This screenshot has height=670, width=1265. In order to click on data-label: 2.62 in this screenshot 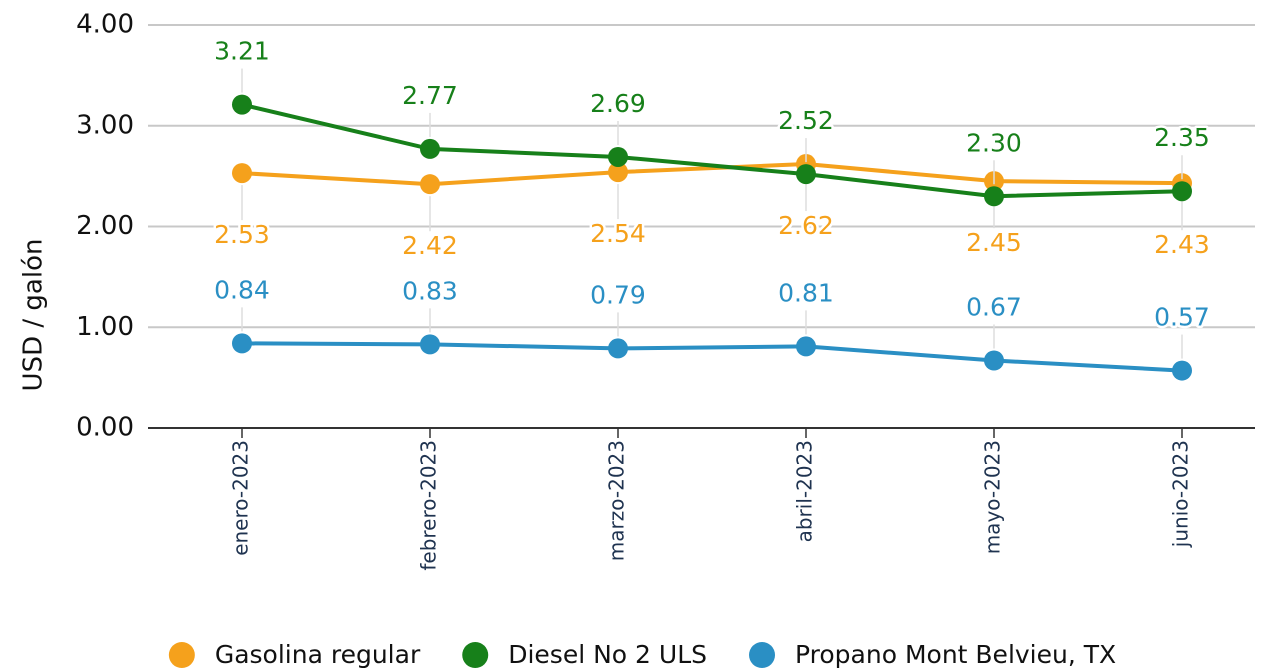, I will do `click(806, 225)`.